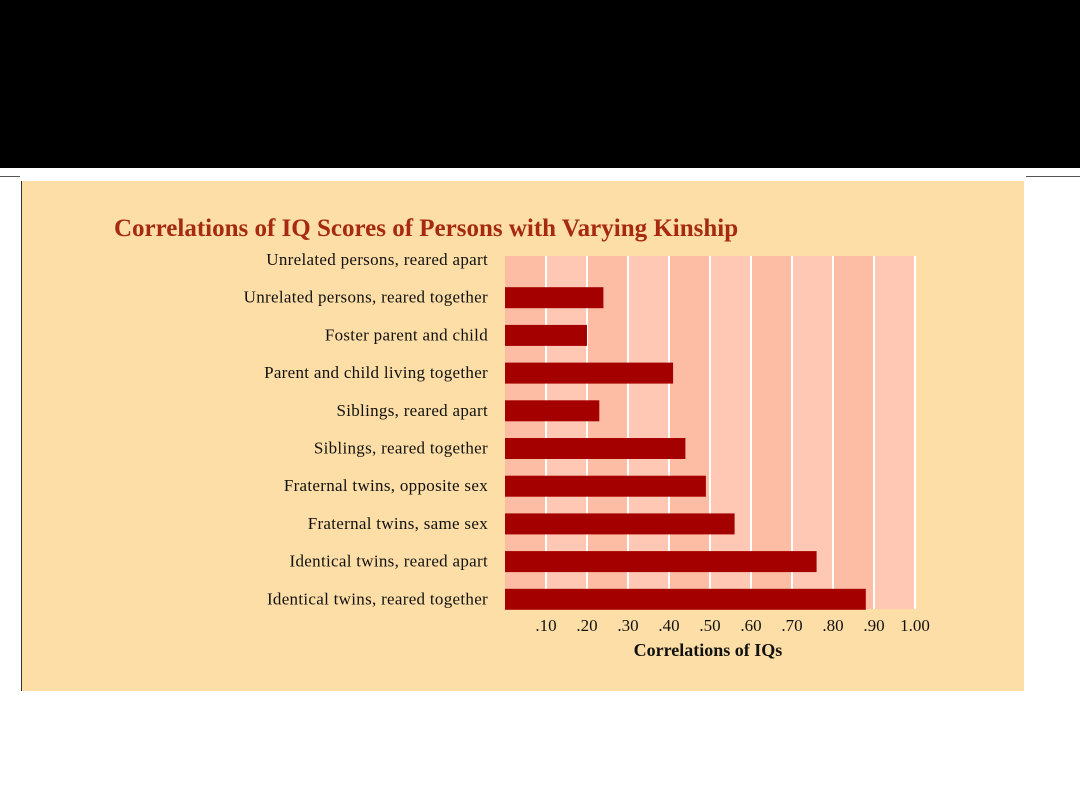 Image resolution: width=1080 pixels, height=810 pixels. I want to click on x-tick-label: 1.00, so click(915, 625).